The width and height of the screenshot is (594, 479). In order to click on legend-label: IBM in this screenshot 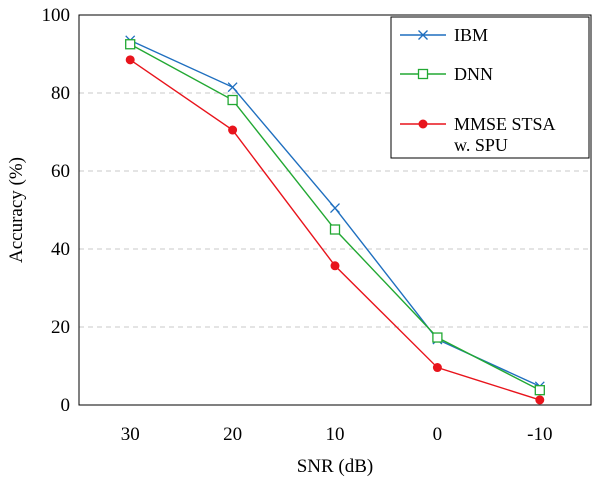, I will do `click(471, 35)`.